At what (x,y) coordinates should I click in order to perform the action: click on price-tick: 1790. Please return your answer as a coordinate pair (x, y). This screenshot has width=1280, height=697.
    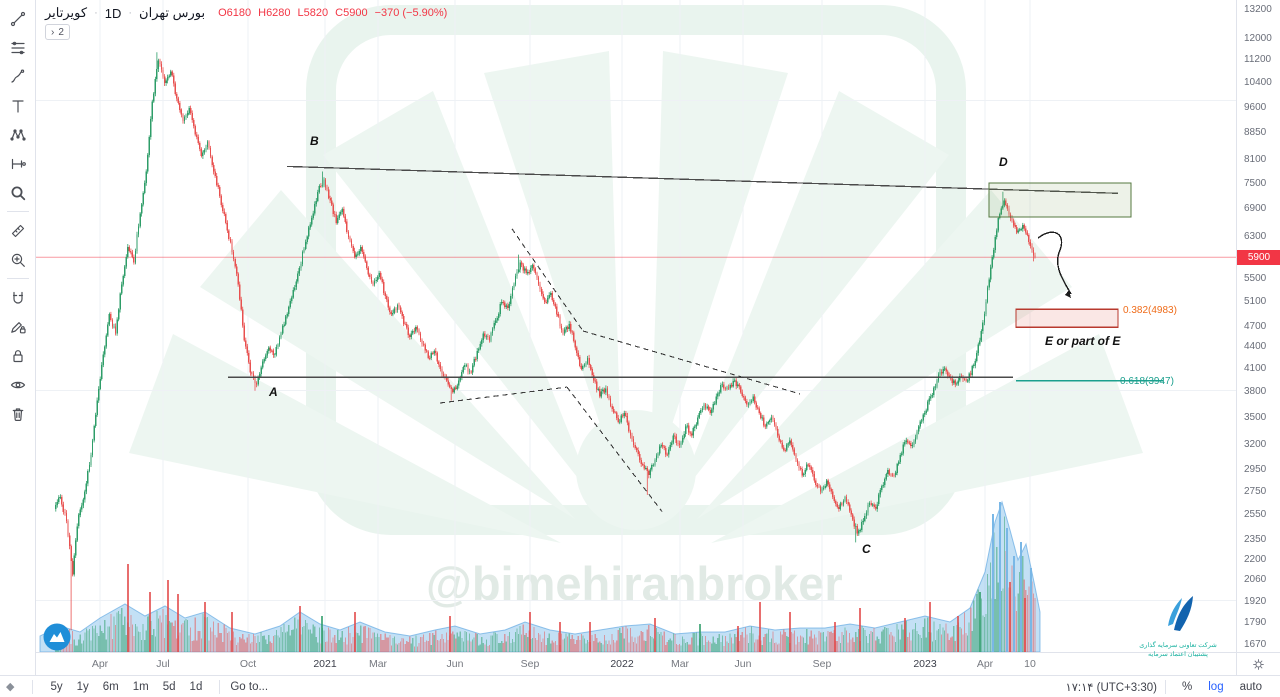
    Looking at the image, I should click on (1255, 623).